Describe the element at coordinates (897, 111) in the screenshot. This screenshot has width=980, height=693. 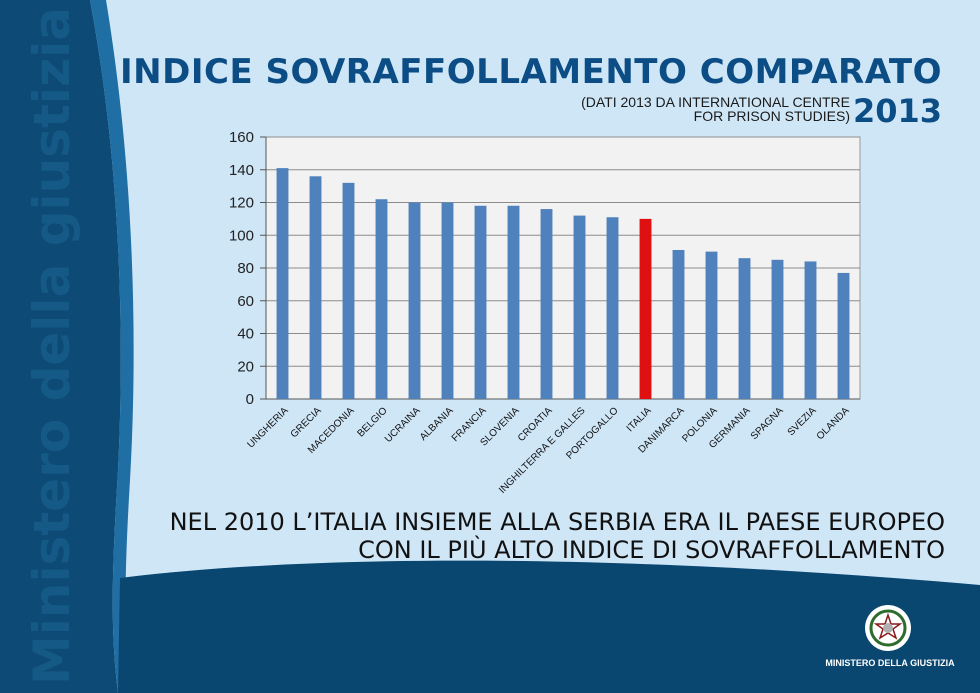
I see `year-label: 2013` at that location.